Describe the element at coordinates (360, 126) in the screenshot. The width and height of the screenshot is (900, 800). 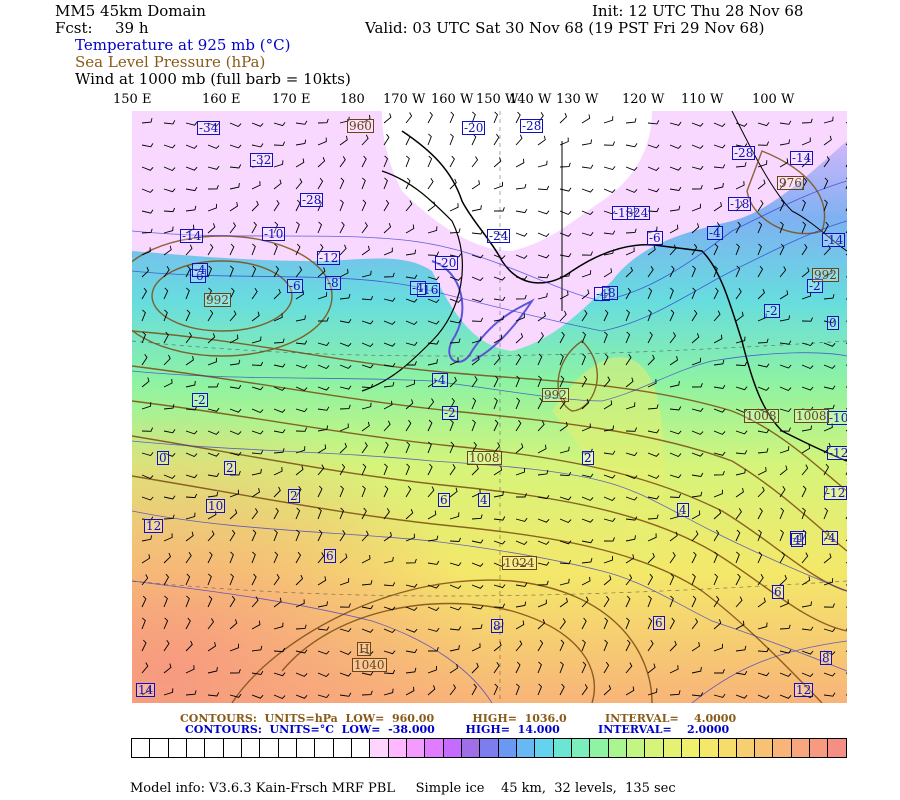
I see `isobar-label: 960` at that location.